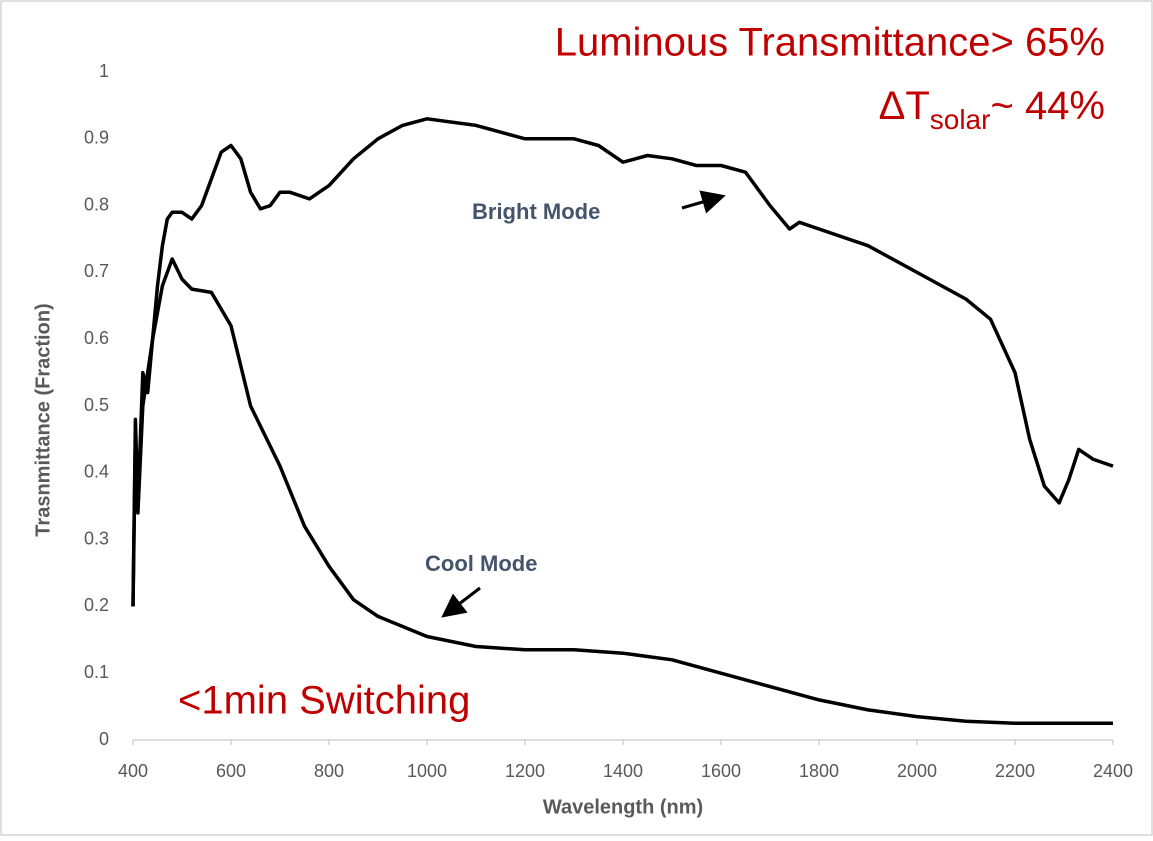 This screenshot has width=1153, height=841. Describe the element at coordinates (623, 771) in the screenshot. I see `x-tick-label: 1400` at that location.